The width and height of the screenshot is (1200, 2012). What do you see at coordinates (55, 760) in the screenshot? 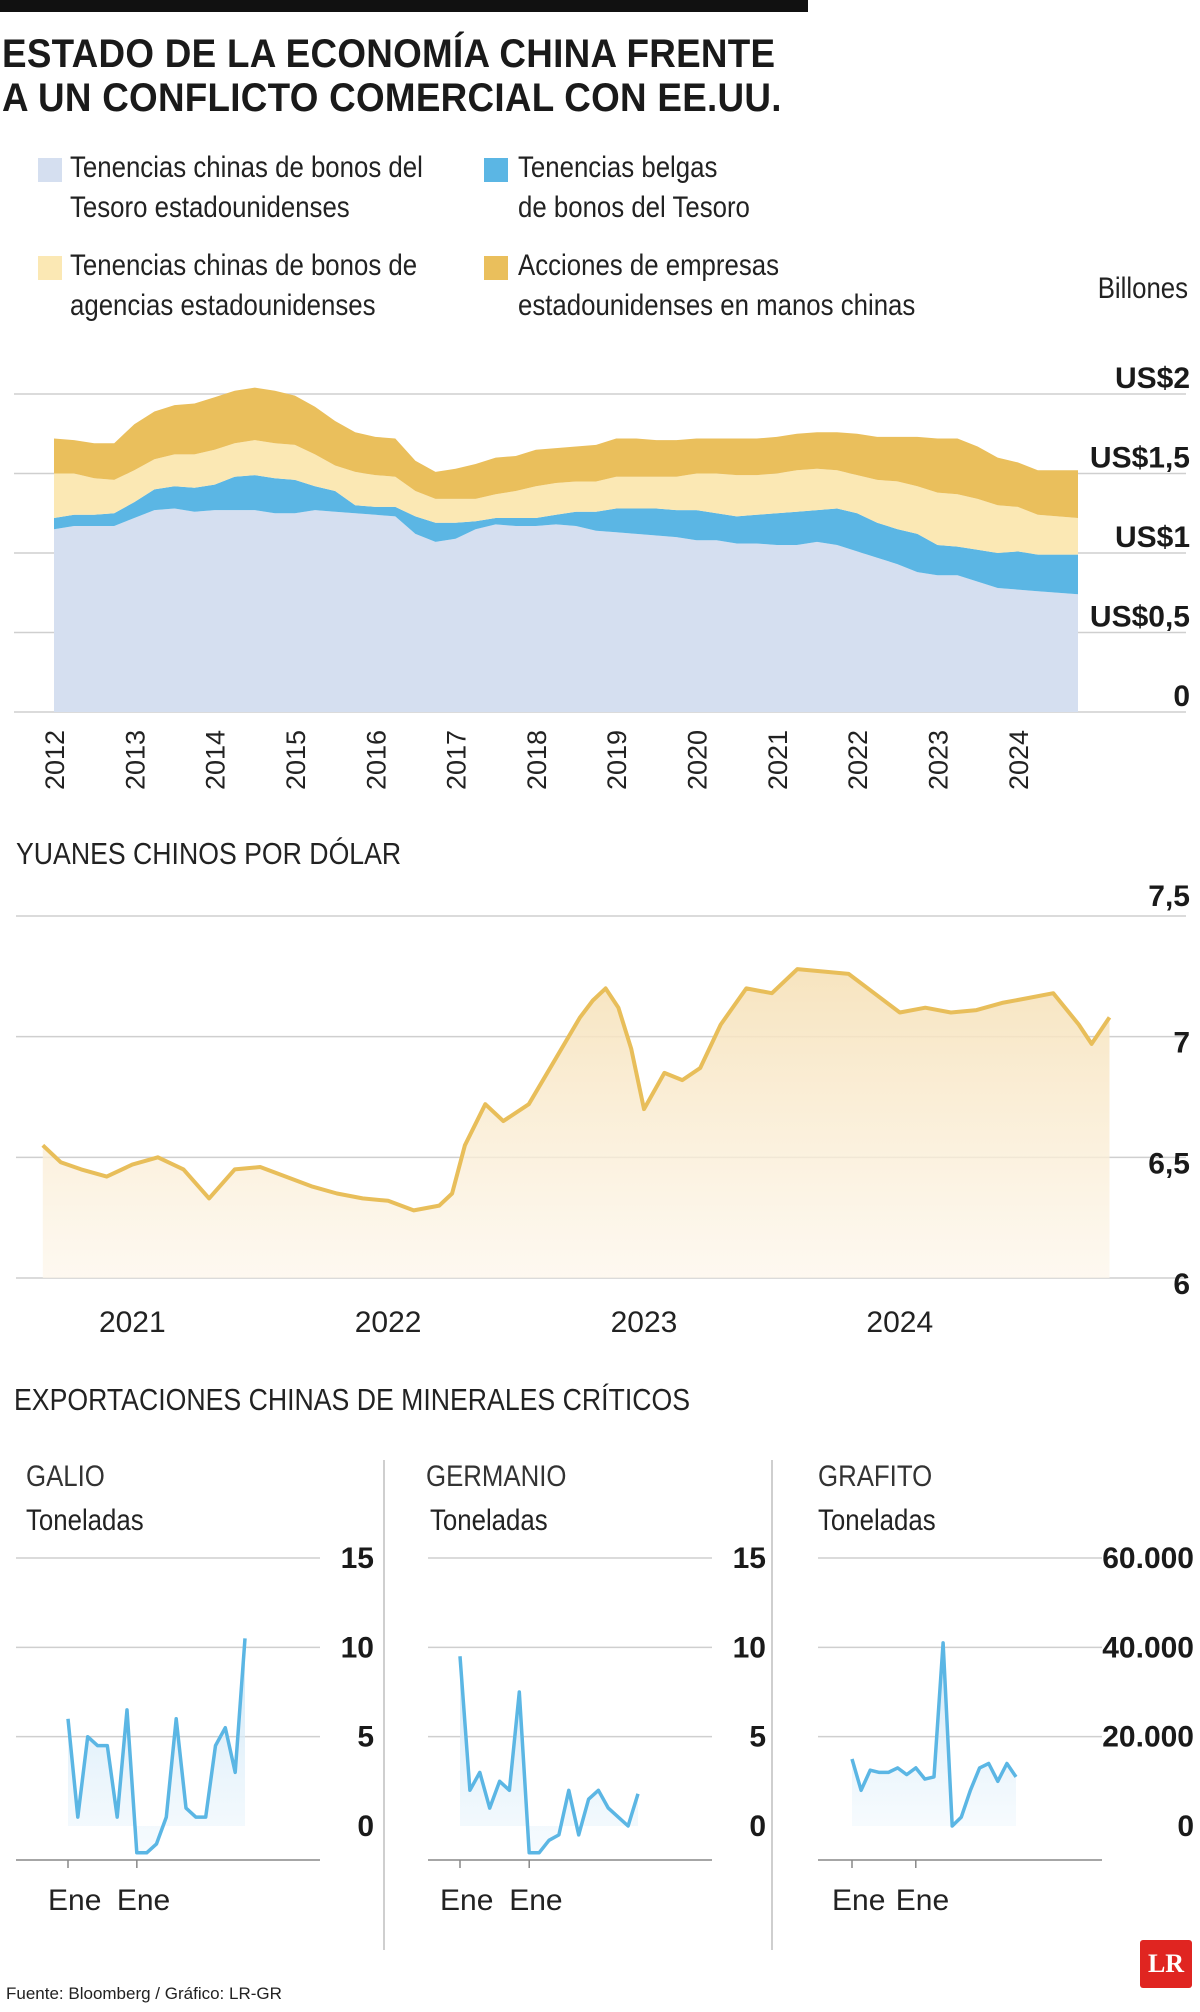
I see `x-tick-label: 2012` at bounding box center [55, 760].